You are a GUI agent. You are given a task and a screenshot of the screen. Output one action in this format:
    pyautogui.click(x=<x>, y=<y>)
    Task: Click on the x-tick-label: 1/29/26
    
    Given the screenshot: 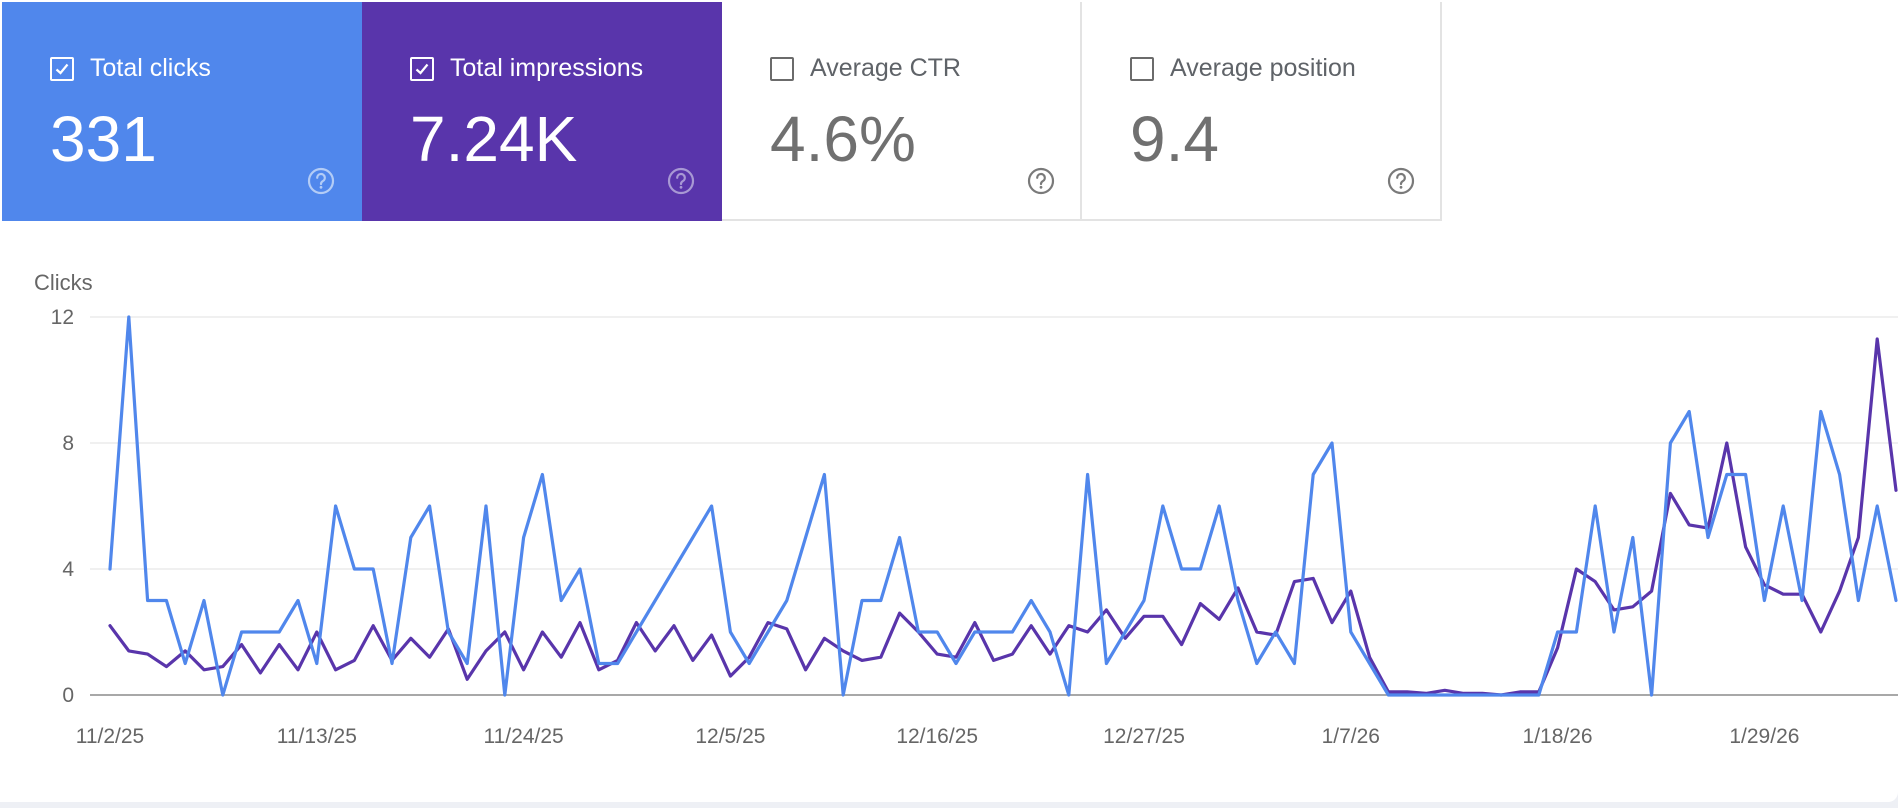 What is the action you would take?
    pyautogui.click(x=1764, y=736)
    